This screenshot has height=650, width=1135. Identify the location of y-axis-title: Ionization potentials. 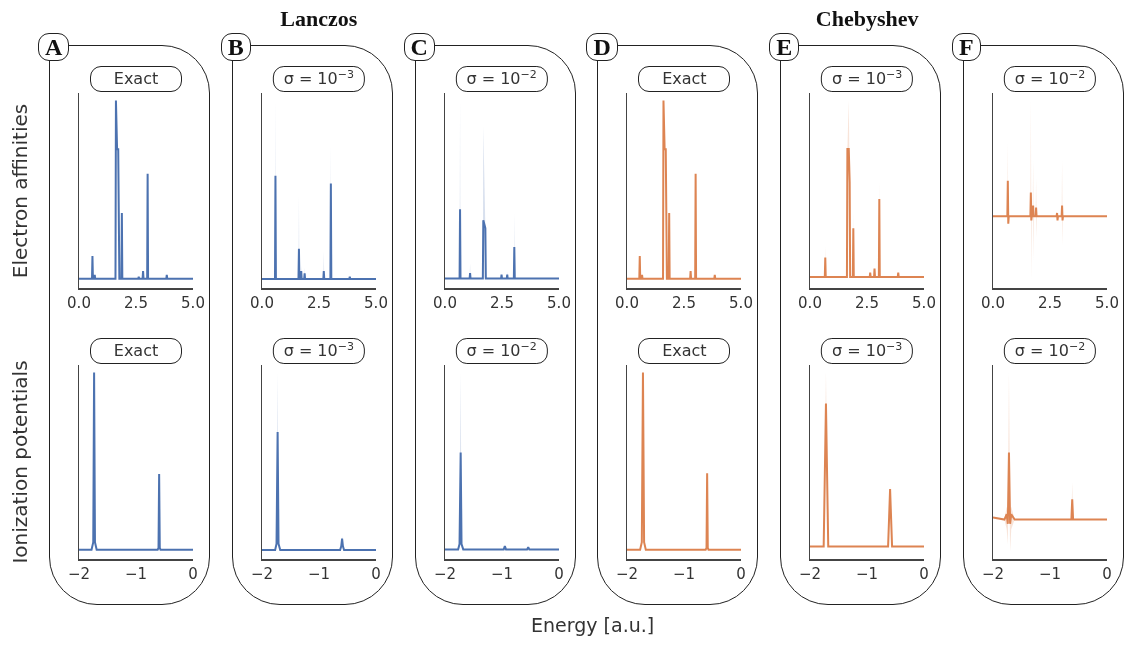
(20, 462).